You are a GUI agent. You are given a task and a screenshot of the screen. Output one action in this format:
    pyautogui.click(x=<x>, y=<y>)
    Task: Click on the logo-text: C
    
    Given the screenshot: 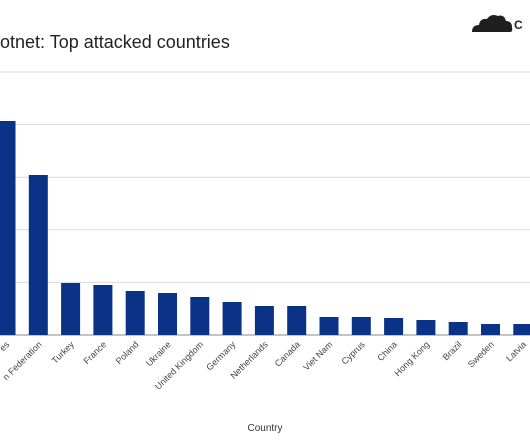 What is the action you would take?
    pyautogui.click(x=519, y=25)
    